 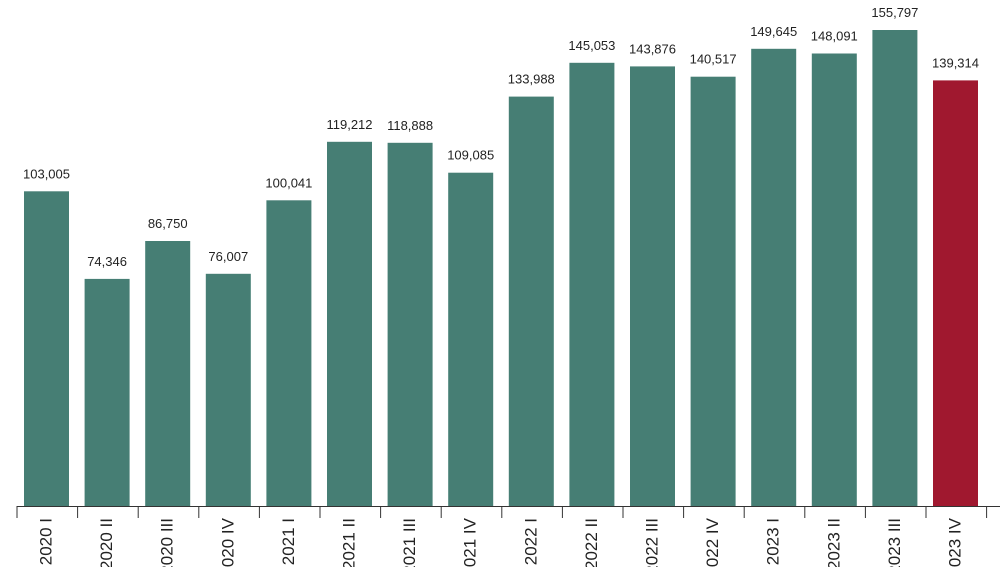 What do you see at coordinates (227, 542) in the screenshot?
I see `x-tick-label-4: 2020 IV` at bounding box center [227, 542].